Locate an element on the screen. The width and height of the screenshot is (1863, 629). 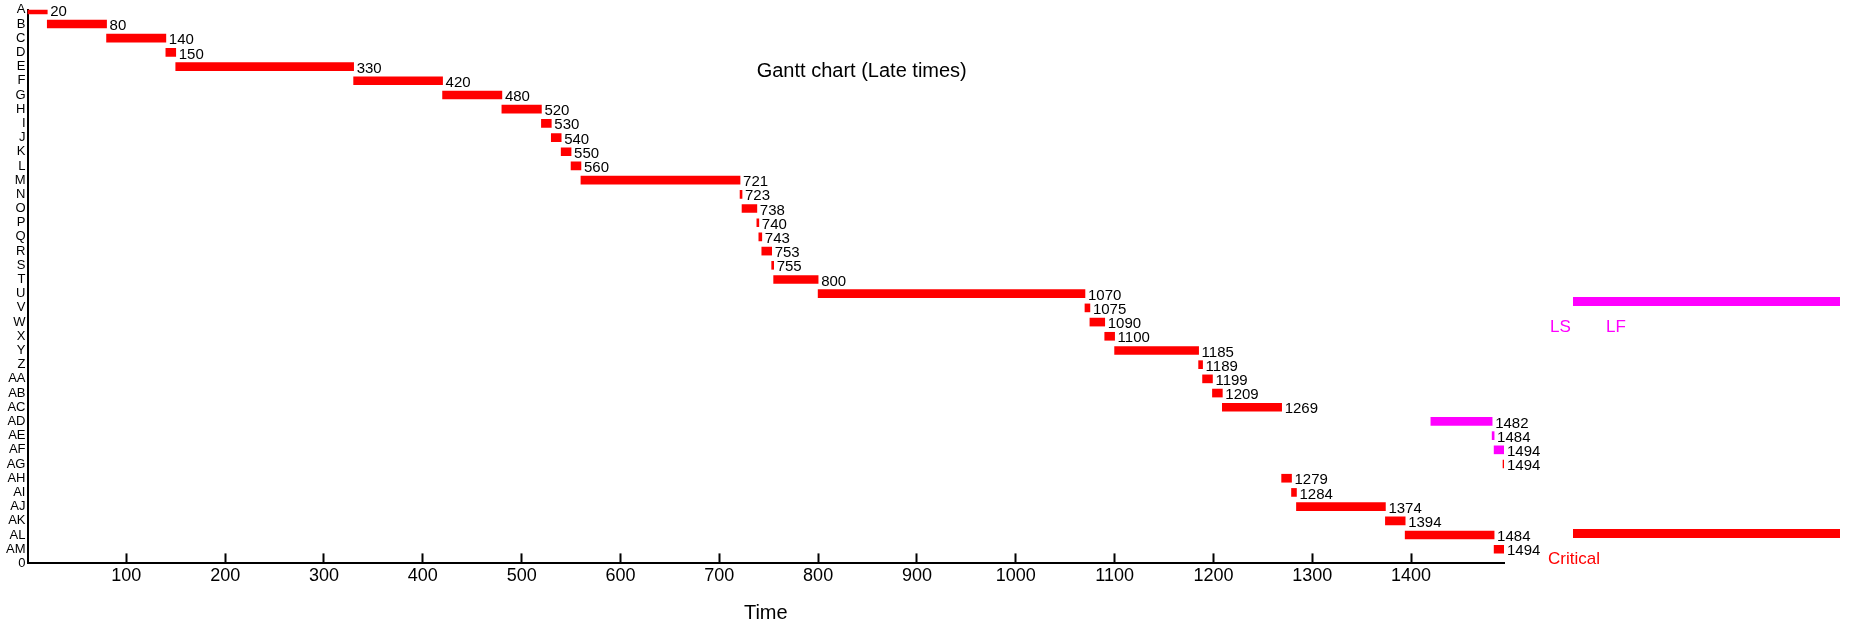
x-tick-label: 200 is located at coordinates (225, 575).